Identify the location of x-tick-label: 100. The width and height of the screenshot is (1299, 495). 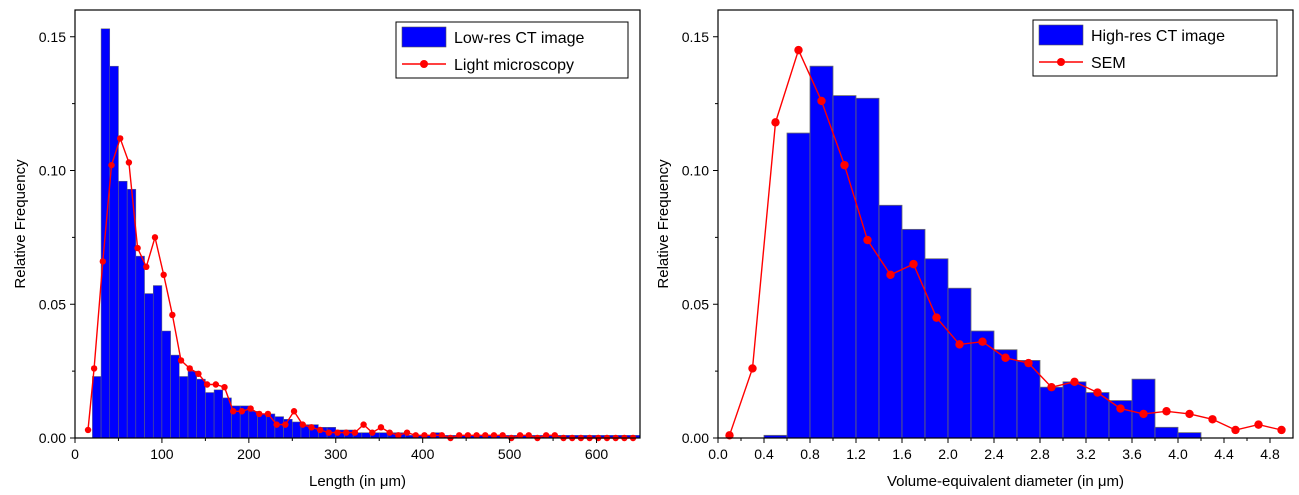
(162, 454).